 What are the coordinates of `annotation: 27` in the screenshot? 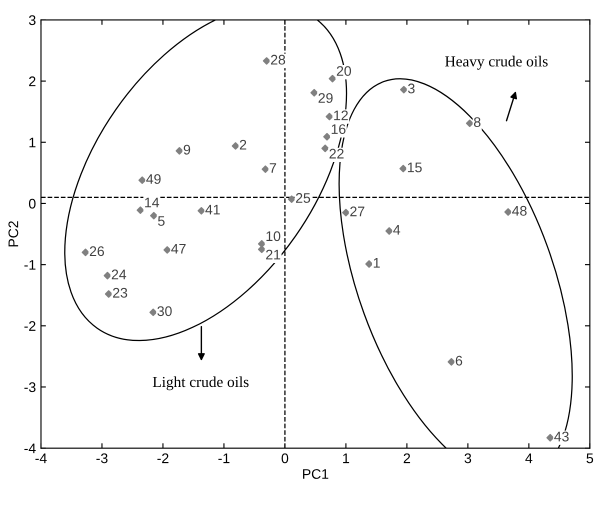 It's located at (357, 211).